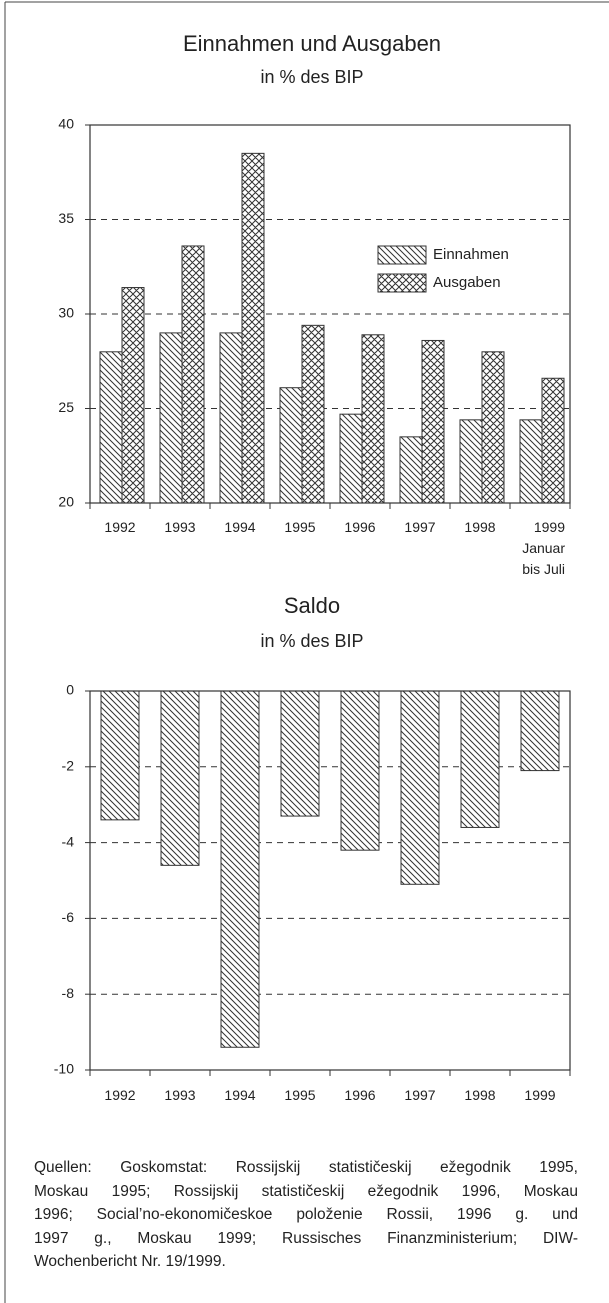 Image resolution: width=609 pixels, height=1303 pixels. Describe the element at coordinates (471, 254) in the screenshot. I see `legend-label: Einnahmen` at that location.